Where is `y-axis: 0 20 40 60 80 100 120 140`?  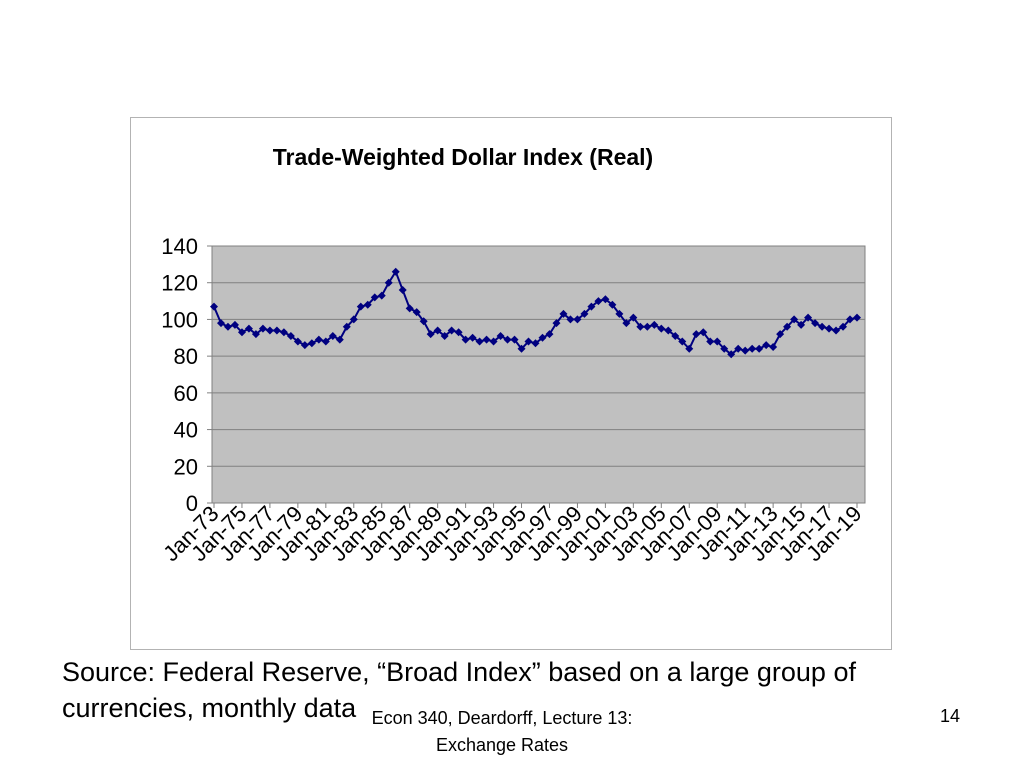
y-axis: 0 20 40 60 80 100 120 140 is located at coordinates (186, 375).